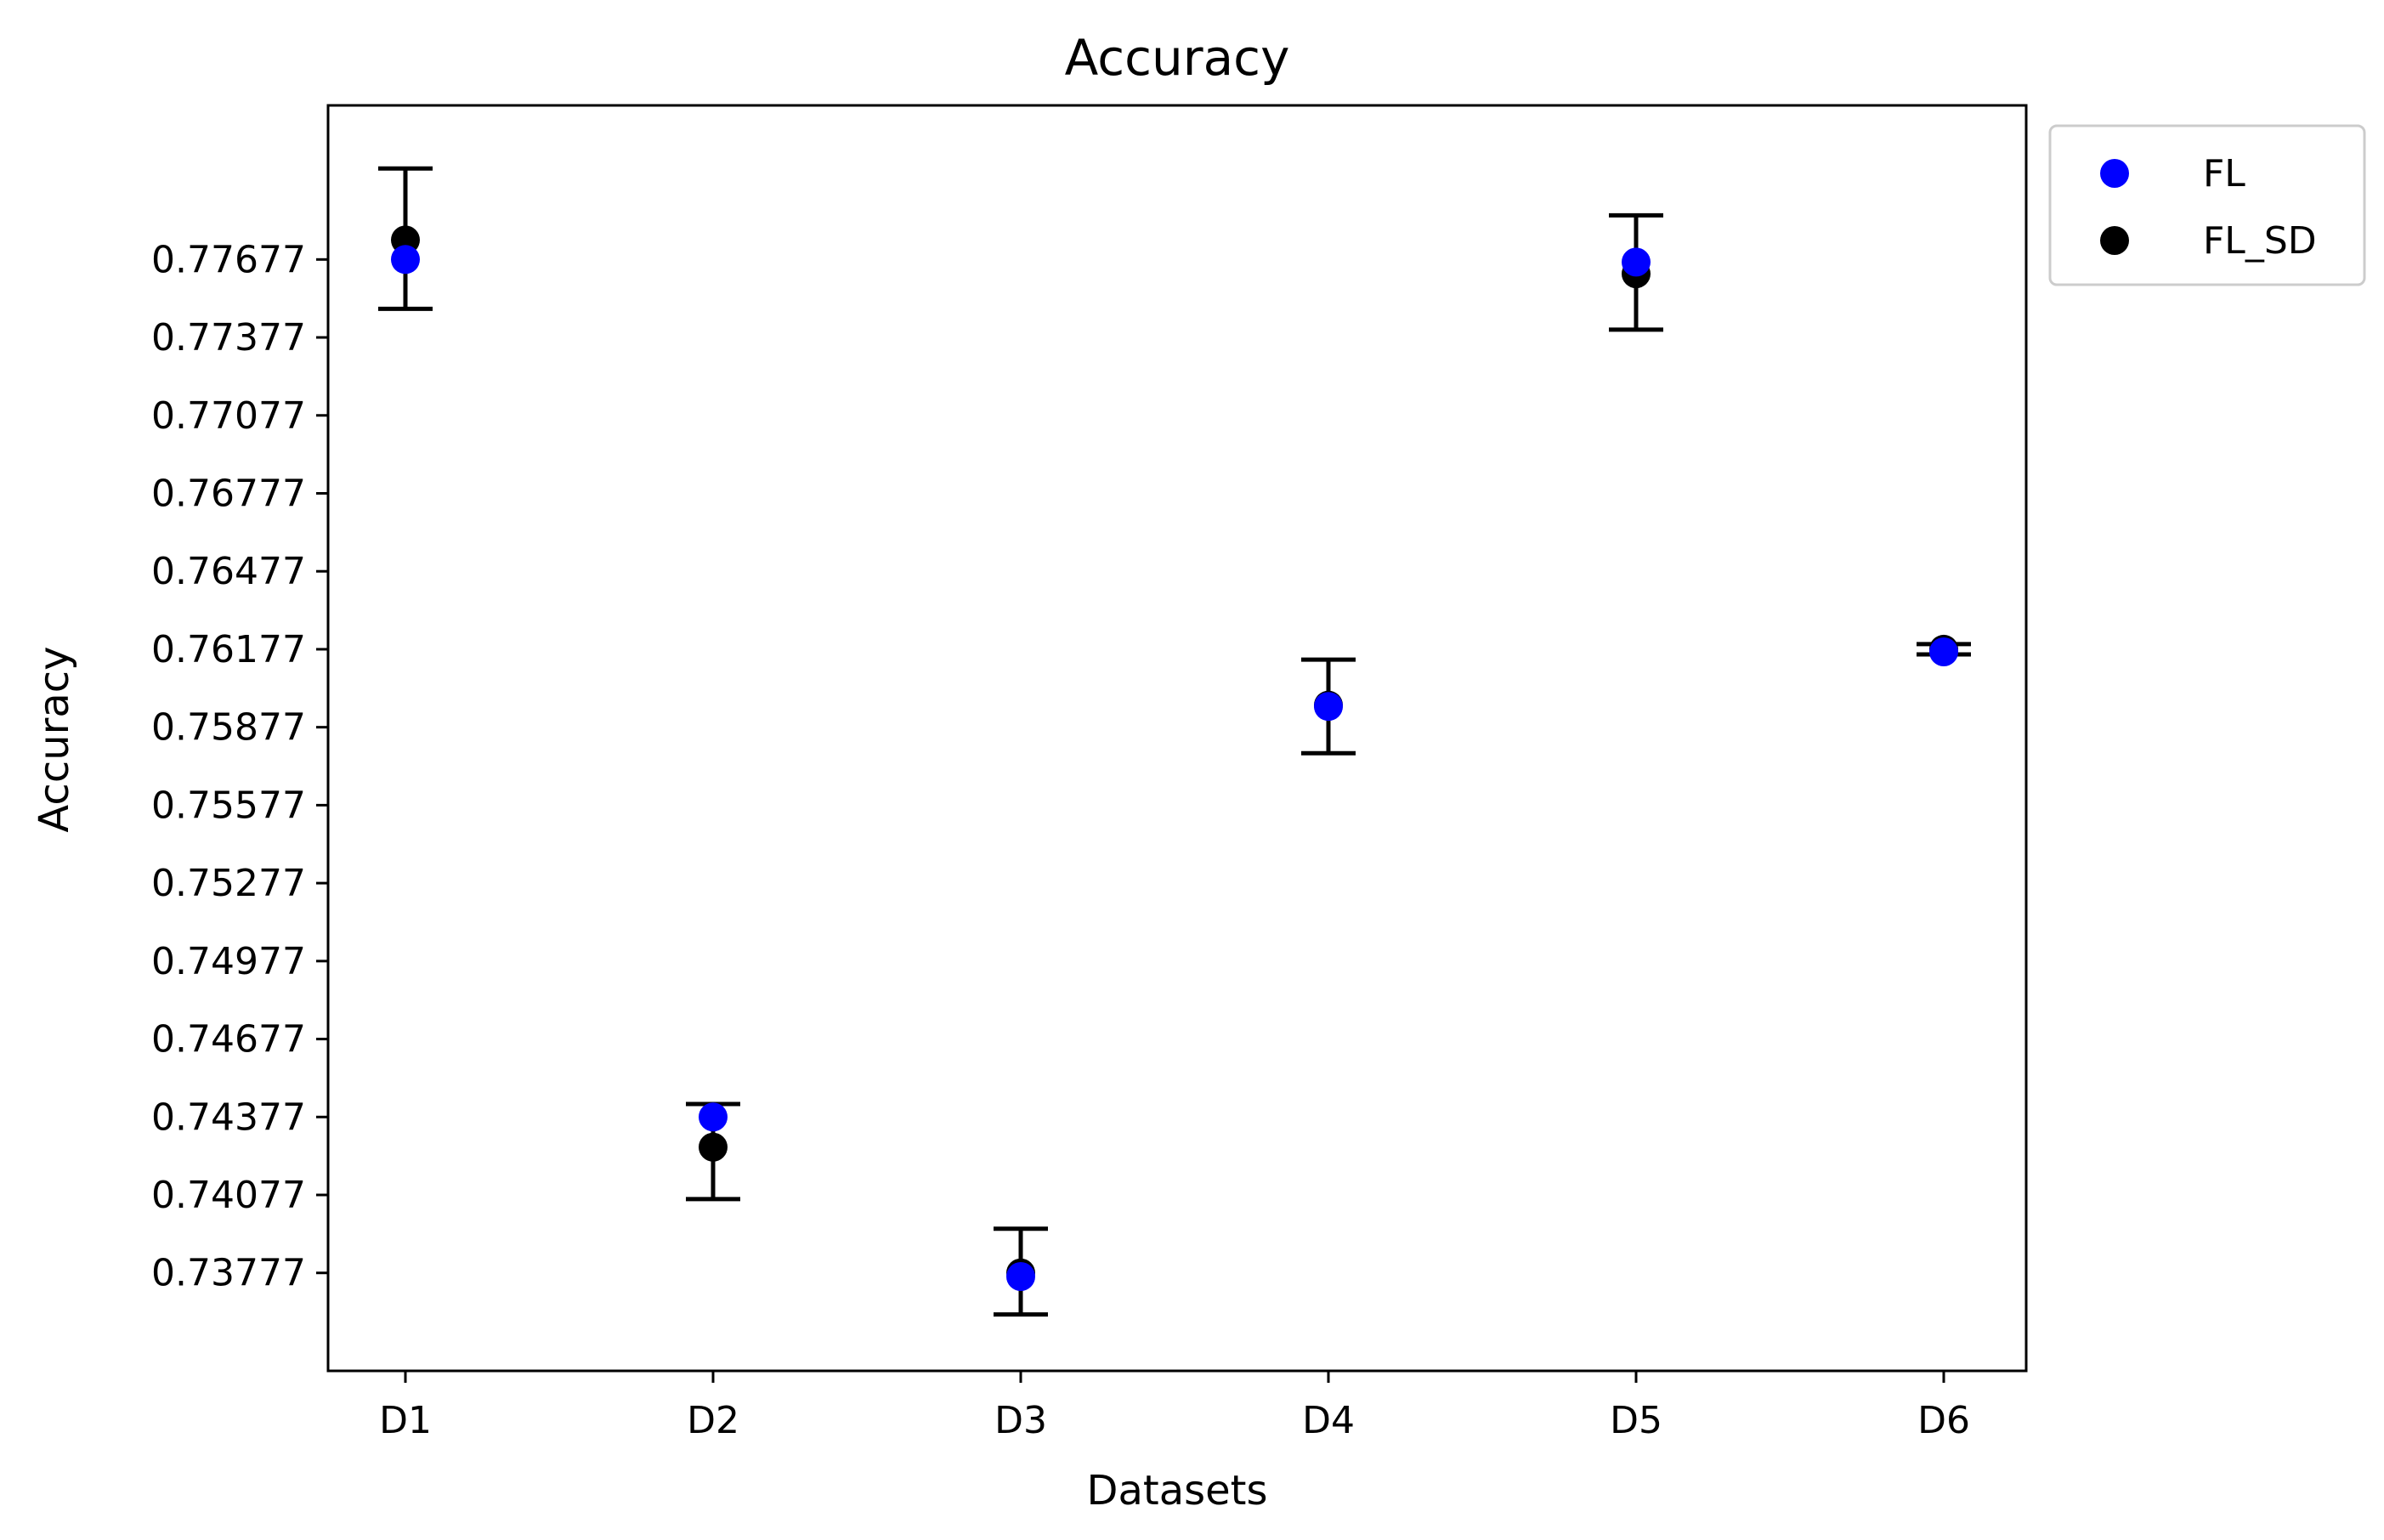  I want to click on y-tick-label: 0.76477, so click(228, 571).